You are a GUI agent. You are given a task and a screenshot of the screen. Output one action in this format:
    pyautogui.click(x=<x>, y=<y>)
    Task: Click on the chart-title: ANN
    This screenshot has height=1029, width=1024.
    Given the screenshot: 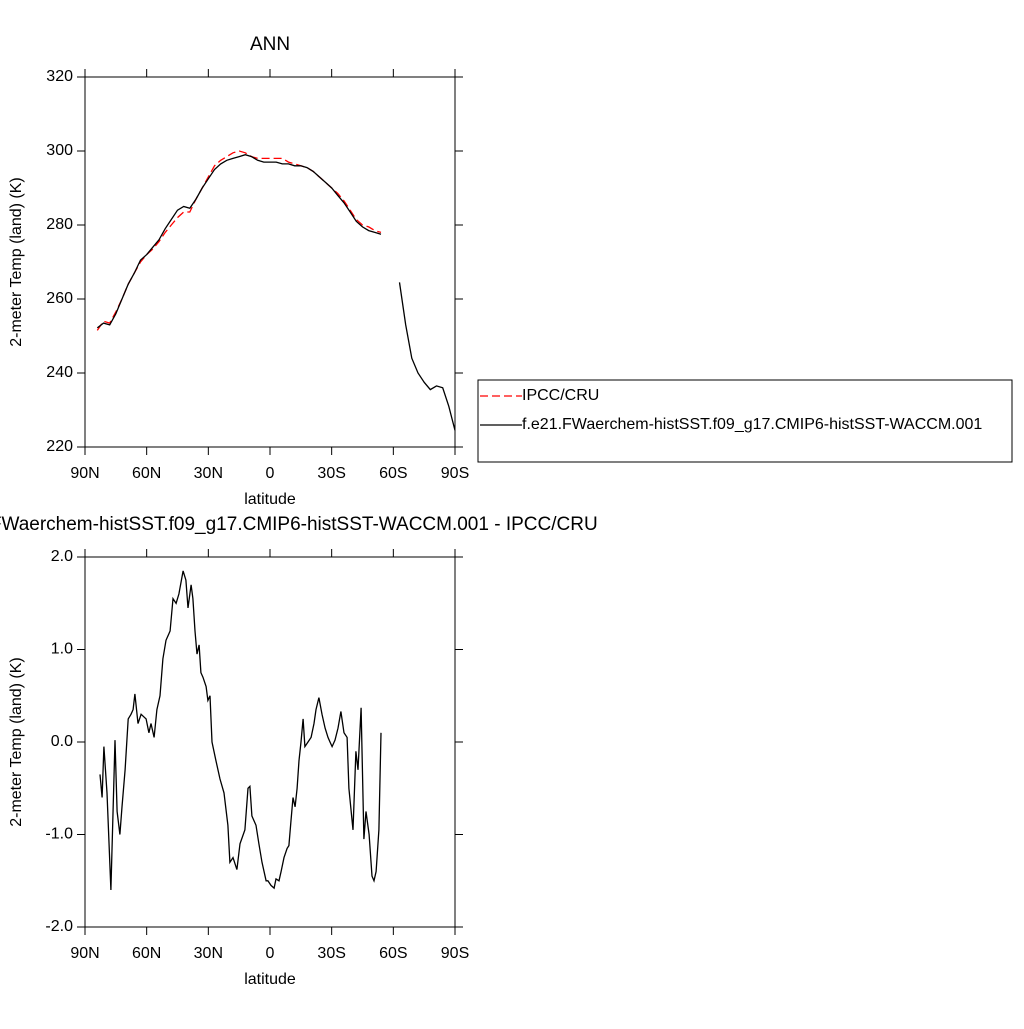 What is the action you would take?
    pyautogui.click(x=270, y=44)
    